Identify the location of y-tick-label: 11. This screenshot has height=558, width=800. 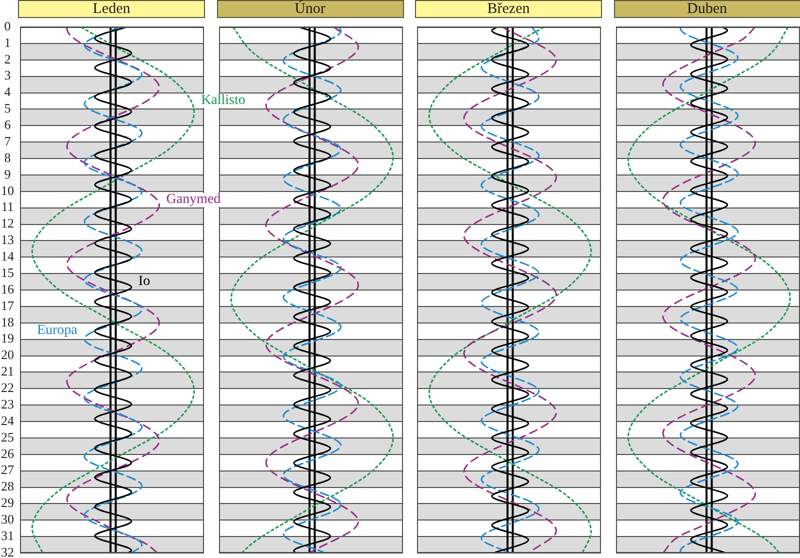
(7, 206).